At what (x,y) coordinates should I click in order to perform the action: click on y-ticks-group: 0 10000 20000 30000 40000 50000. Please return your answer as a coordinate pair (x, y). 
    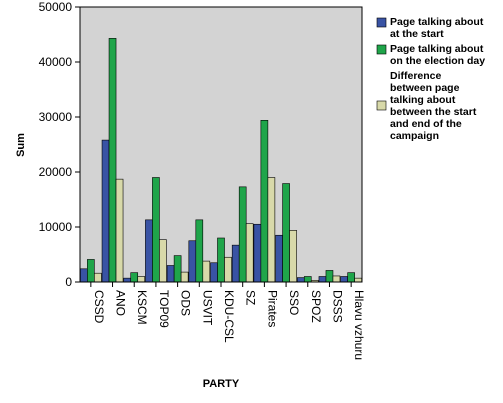
    Looking at the image, I should click on (59, 144).